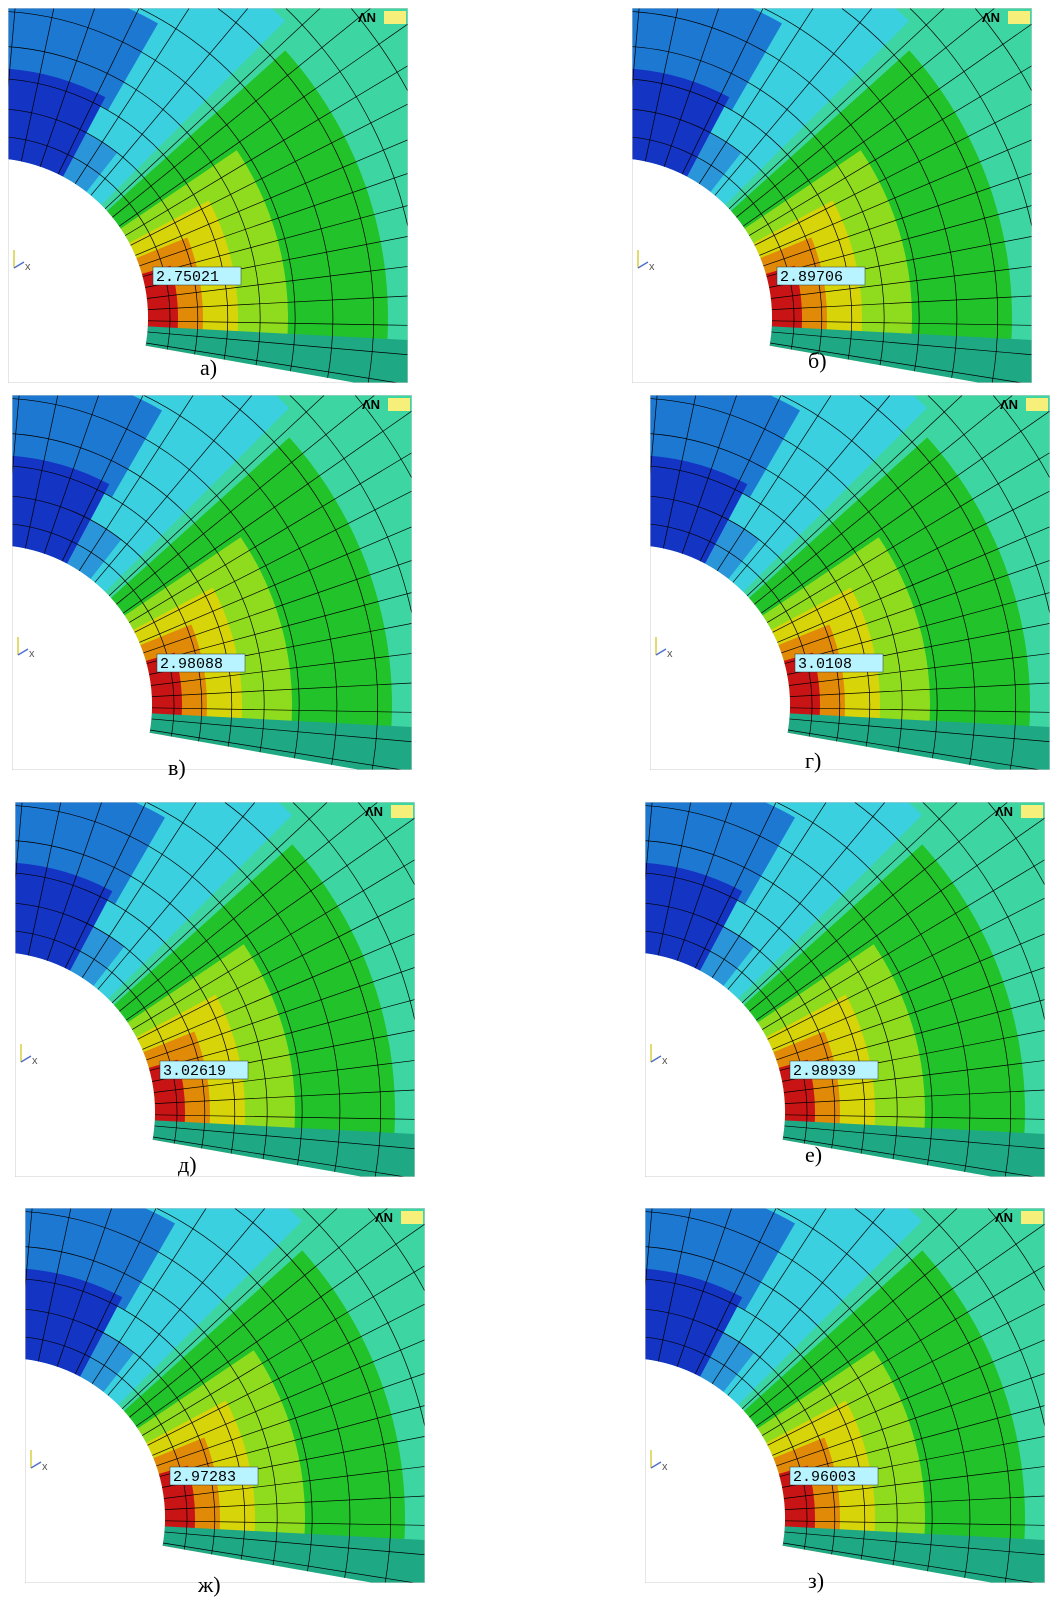  I want to click on fem-panel: ΛN x 2.89706, so click(832, 195).